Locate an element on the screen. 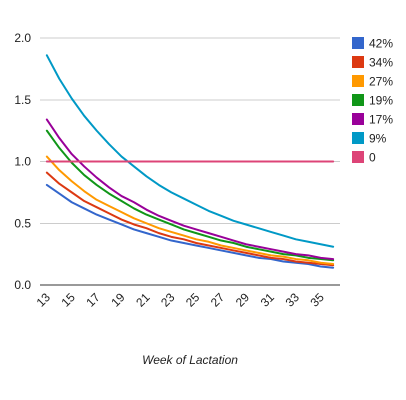 Image resolution: width=406 pixels, height=400 pixels. legend-label: 34% is located at coordinates (381, 63).